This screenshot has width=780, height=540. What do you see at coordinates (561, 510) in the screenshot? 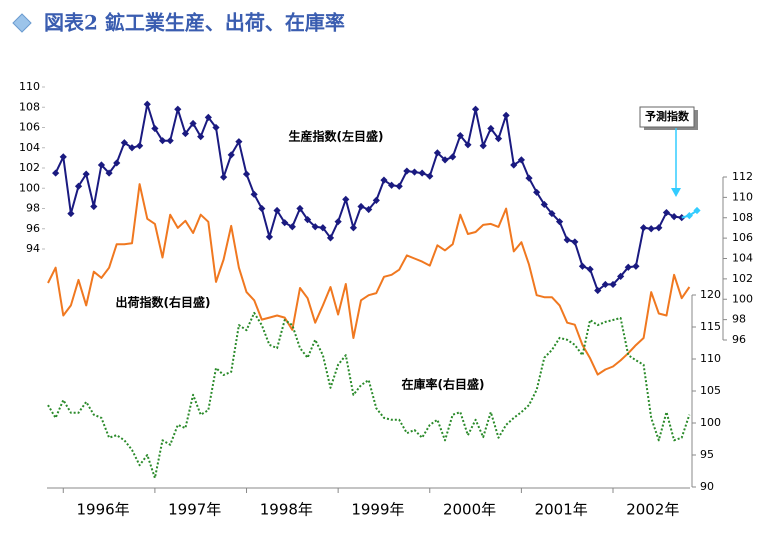
I see `x-tick-label: 2001年` at bounding box center [561, 510].